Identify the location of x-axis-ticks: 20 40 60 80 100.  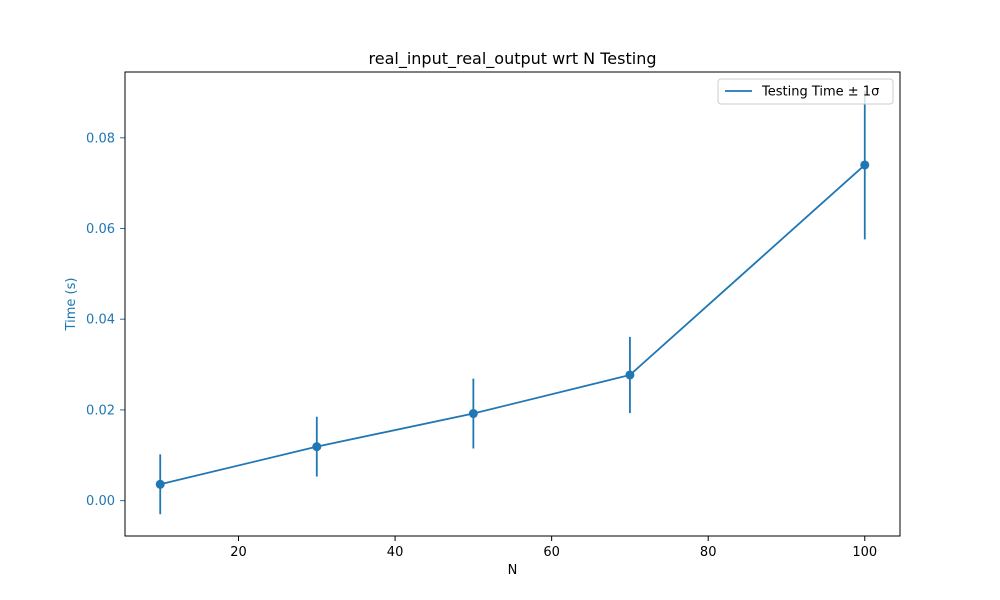
(553, 548).